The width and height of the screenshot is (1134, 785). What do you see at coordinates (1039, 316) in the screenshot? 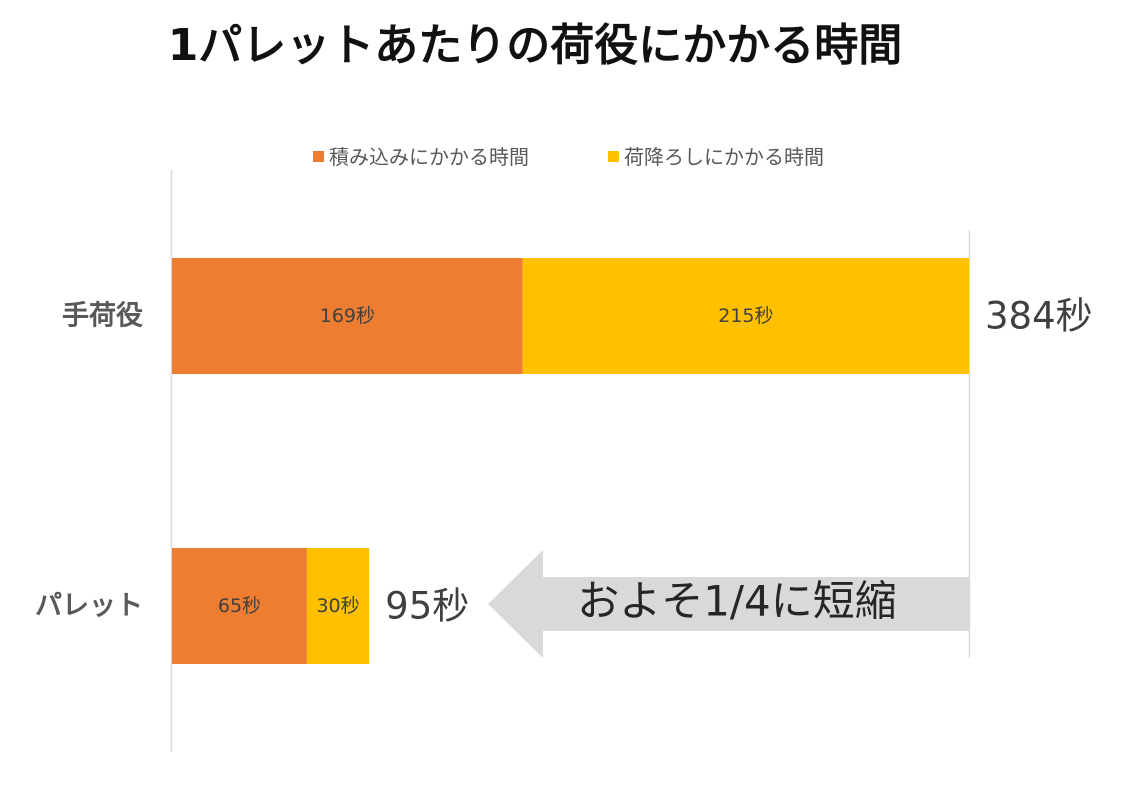
I see `total-label: 384秒` at bounding box center [1039, 316].